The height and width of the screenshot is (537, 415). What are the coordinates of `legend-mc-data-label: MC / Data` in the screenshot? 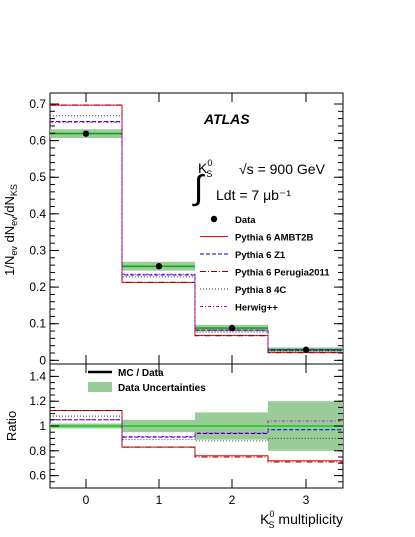 It's located at (141, 373).